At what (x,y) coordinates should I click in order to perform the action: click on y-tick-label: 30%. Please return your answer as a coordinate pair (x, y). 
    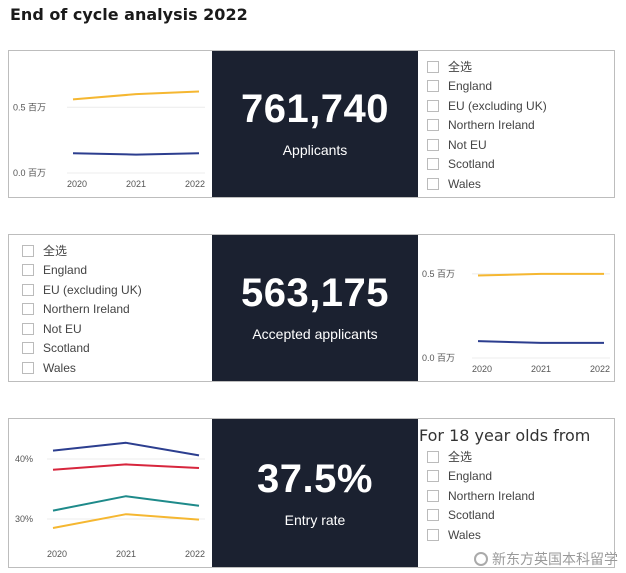
    Looking at the image, I should click on (24, 519).